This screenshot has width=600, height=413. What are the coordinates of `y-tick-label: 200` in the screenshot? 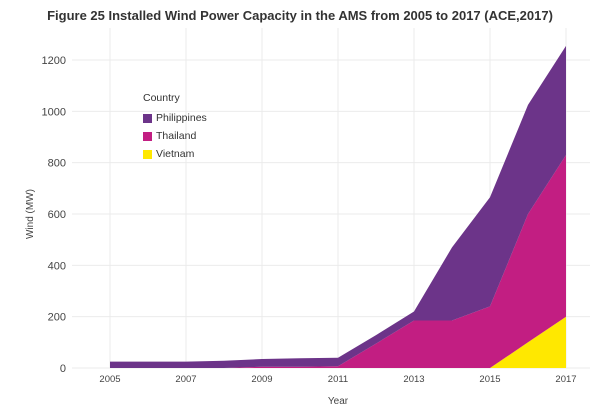 It's located at (57, 318).